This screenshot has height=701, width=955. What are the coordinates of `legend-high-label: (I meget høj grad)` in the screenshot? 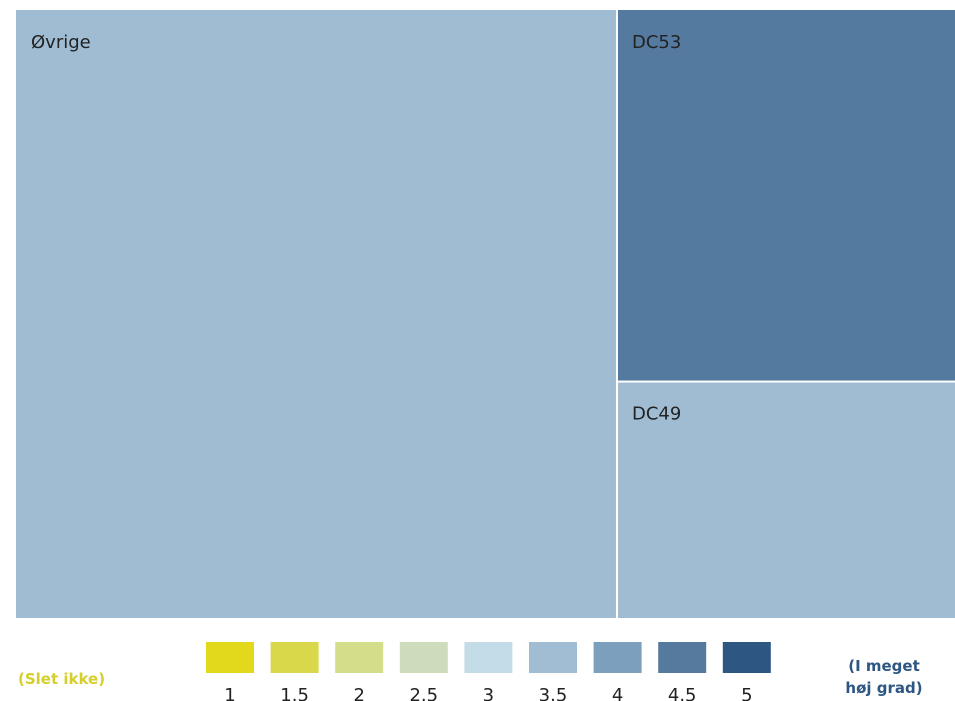 It's located at (884, 677).